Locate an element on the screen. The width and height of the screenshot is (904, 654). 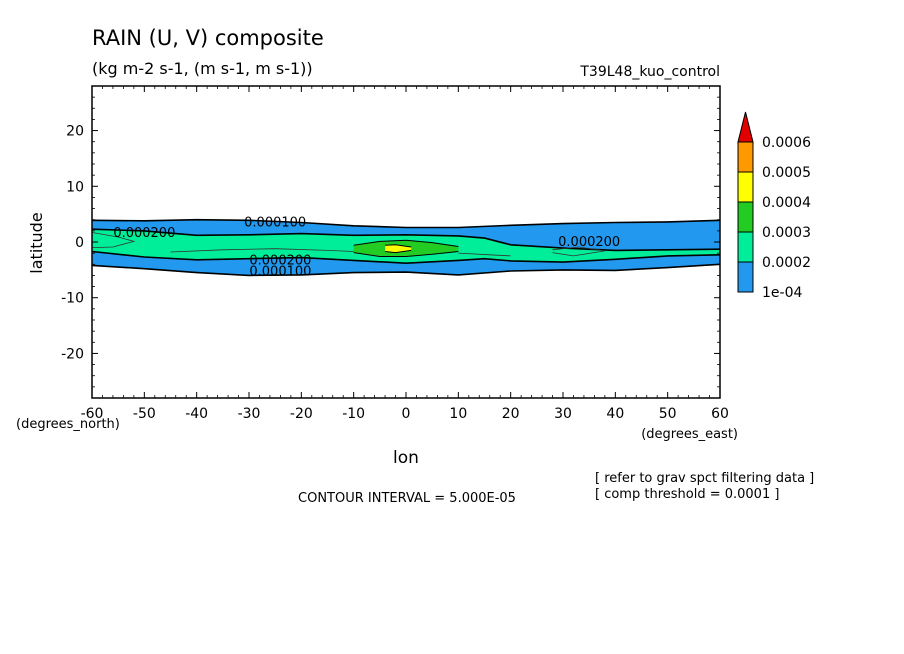
colorbar-label: 0.0006 is located at coordinates (786, 143).